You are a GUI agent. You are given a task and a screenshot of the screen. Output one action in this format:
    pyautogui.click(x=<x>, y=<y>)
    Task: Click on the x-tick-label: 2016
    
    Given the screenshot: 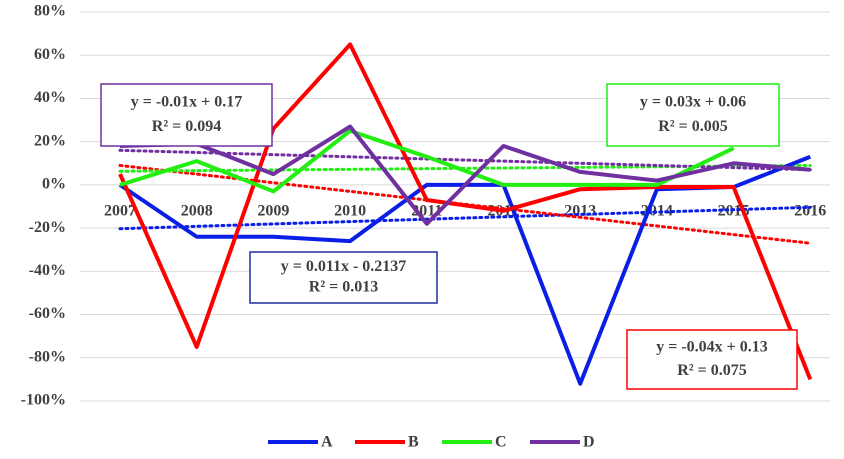 What is the action you would take?
    pyautogui.click(x=810, y=211)
    